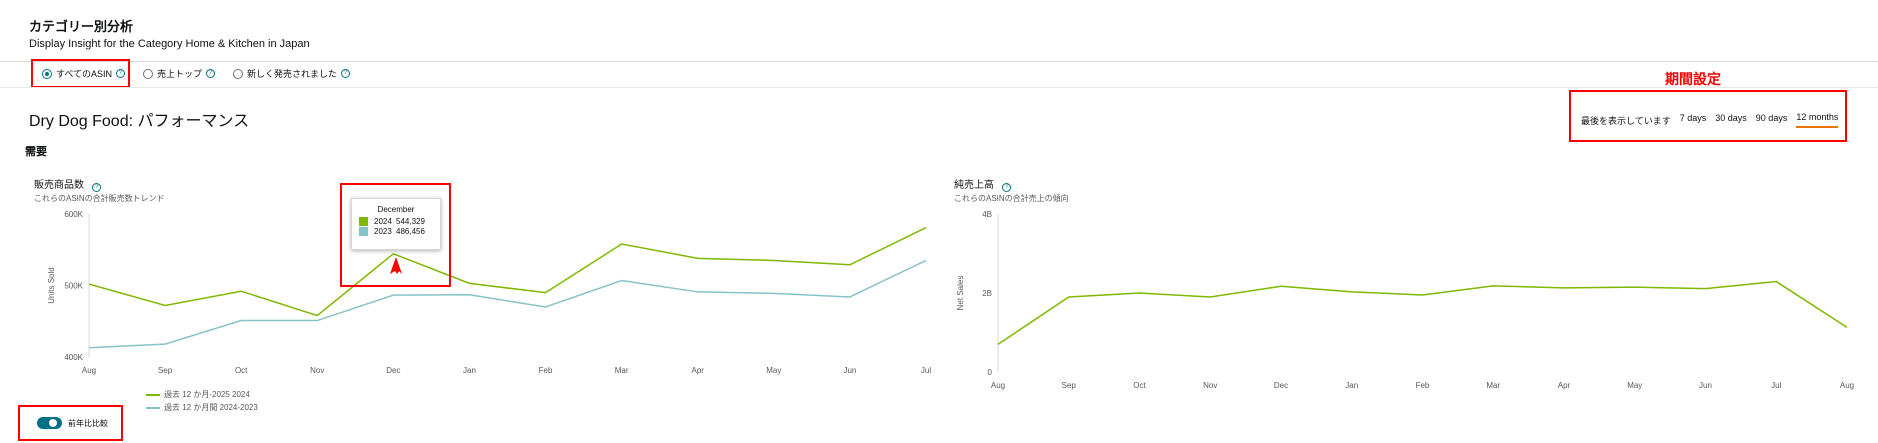  I want to click on units-chart-header: 販売商品数 ? これらのASINの合計販売数トレンド, so click(99, 189).